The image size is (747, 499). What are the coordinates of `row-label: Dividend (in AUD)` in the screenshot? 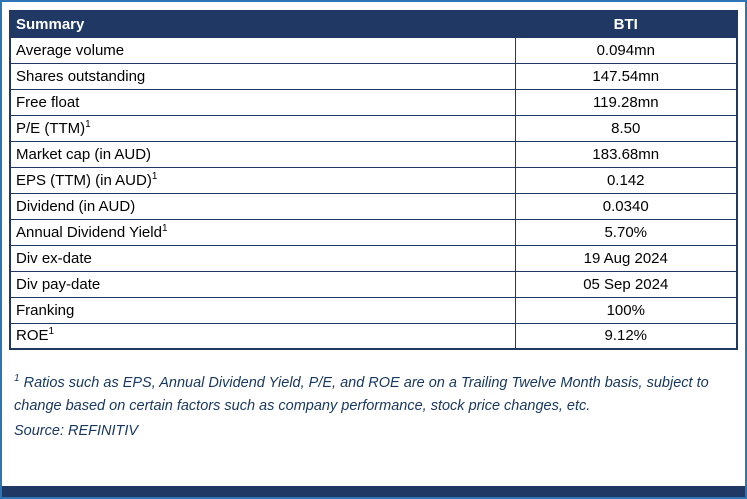 It's located at (262, 206).